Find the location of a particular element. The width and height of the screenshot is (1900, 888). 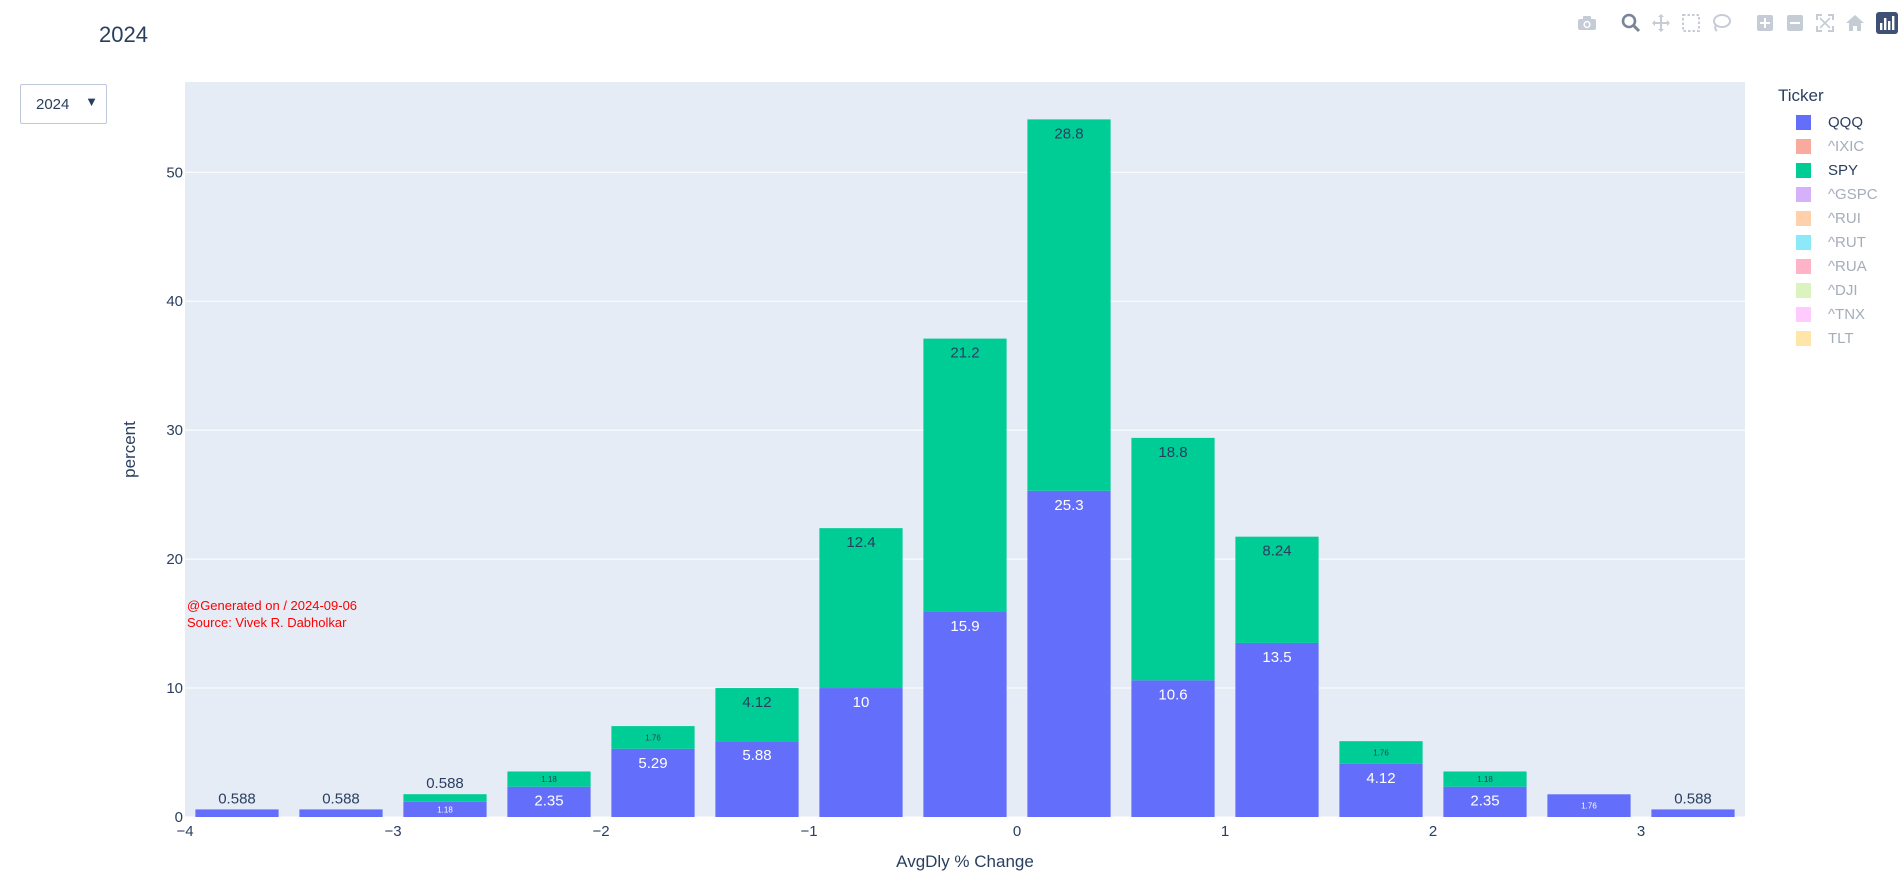

y-tick-label: 20 is located at coordinates (174, 559).